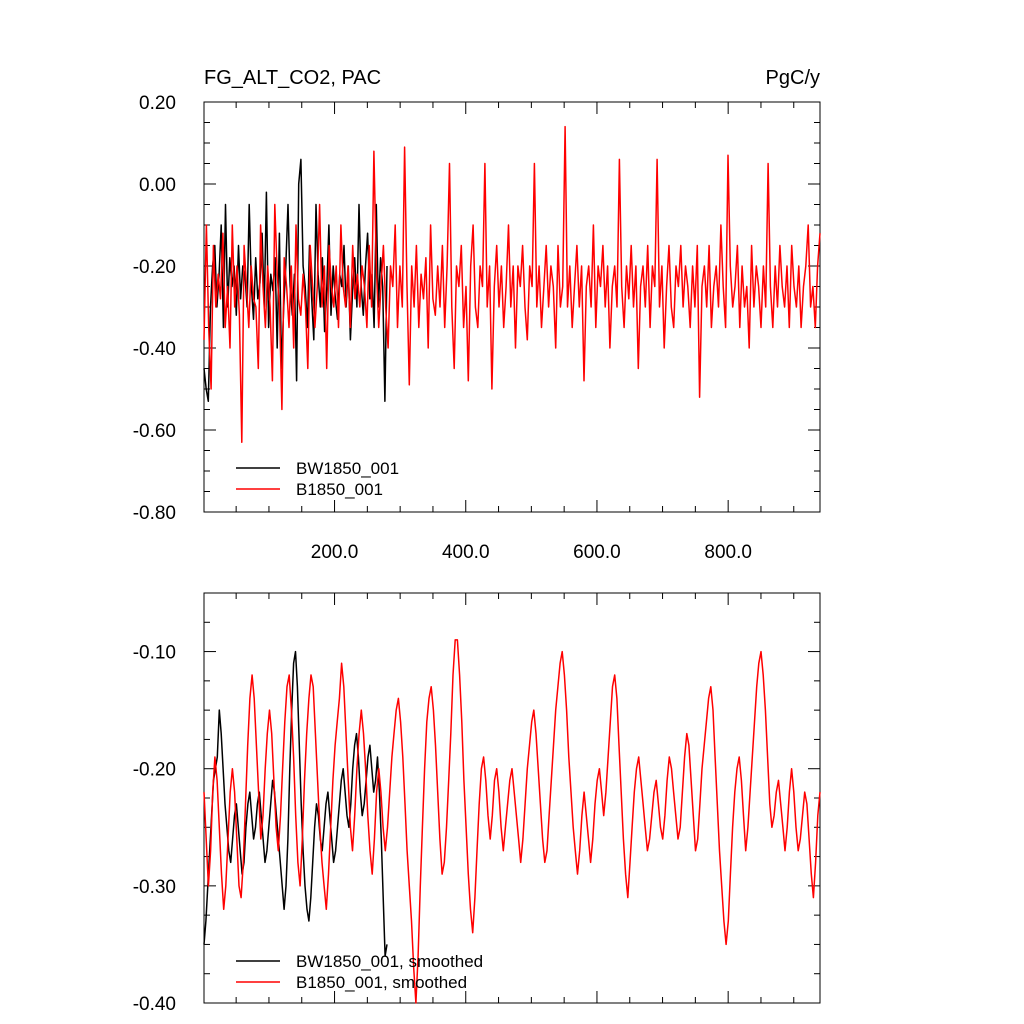 This screenshot has height=1024, width=1024. Describe the element at coordinates (157, 185) in the screenshot. I see `y-tick-label: 0.00` at that location.